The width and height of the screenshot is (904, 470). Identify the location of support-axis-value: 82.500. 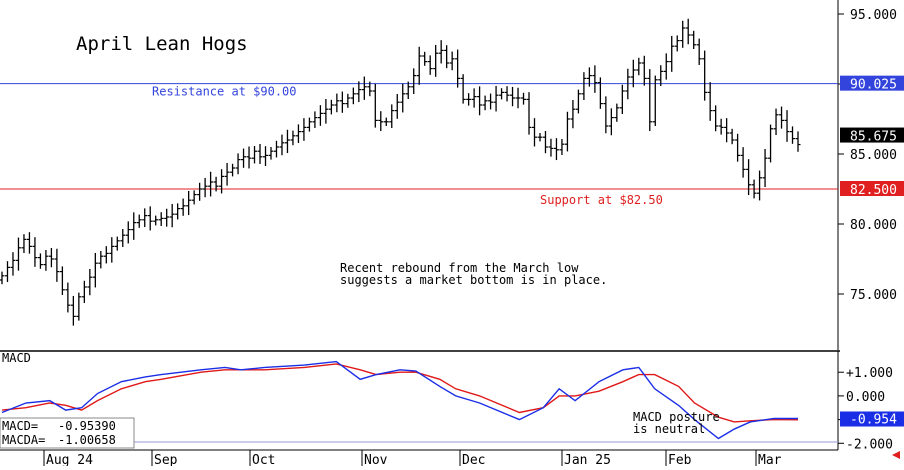
(873, 190).